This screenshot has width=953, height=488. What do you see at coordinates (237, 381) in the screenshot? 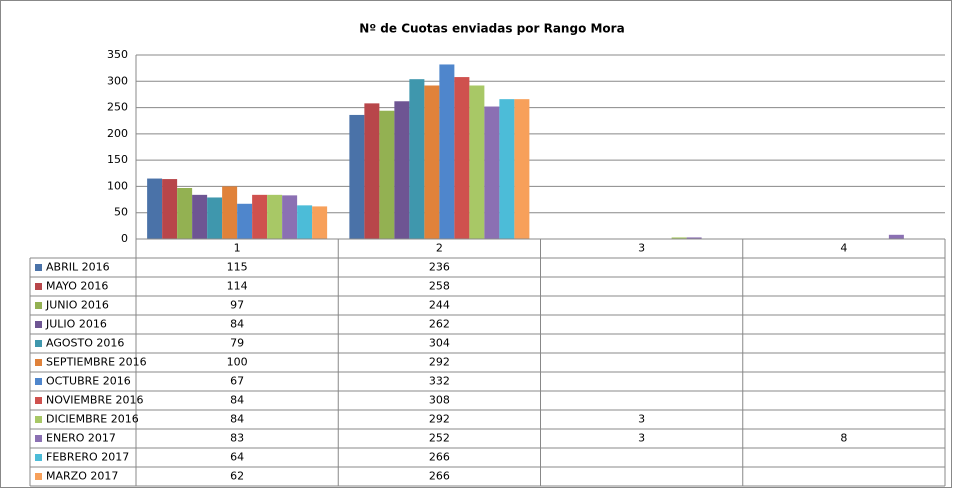
I see `table-value: 67` at bounding box center [237, 381].